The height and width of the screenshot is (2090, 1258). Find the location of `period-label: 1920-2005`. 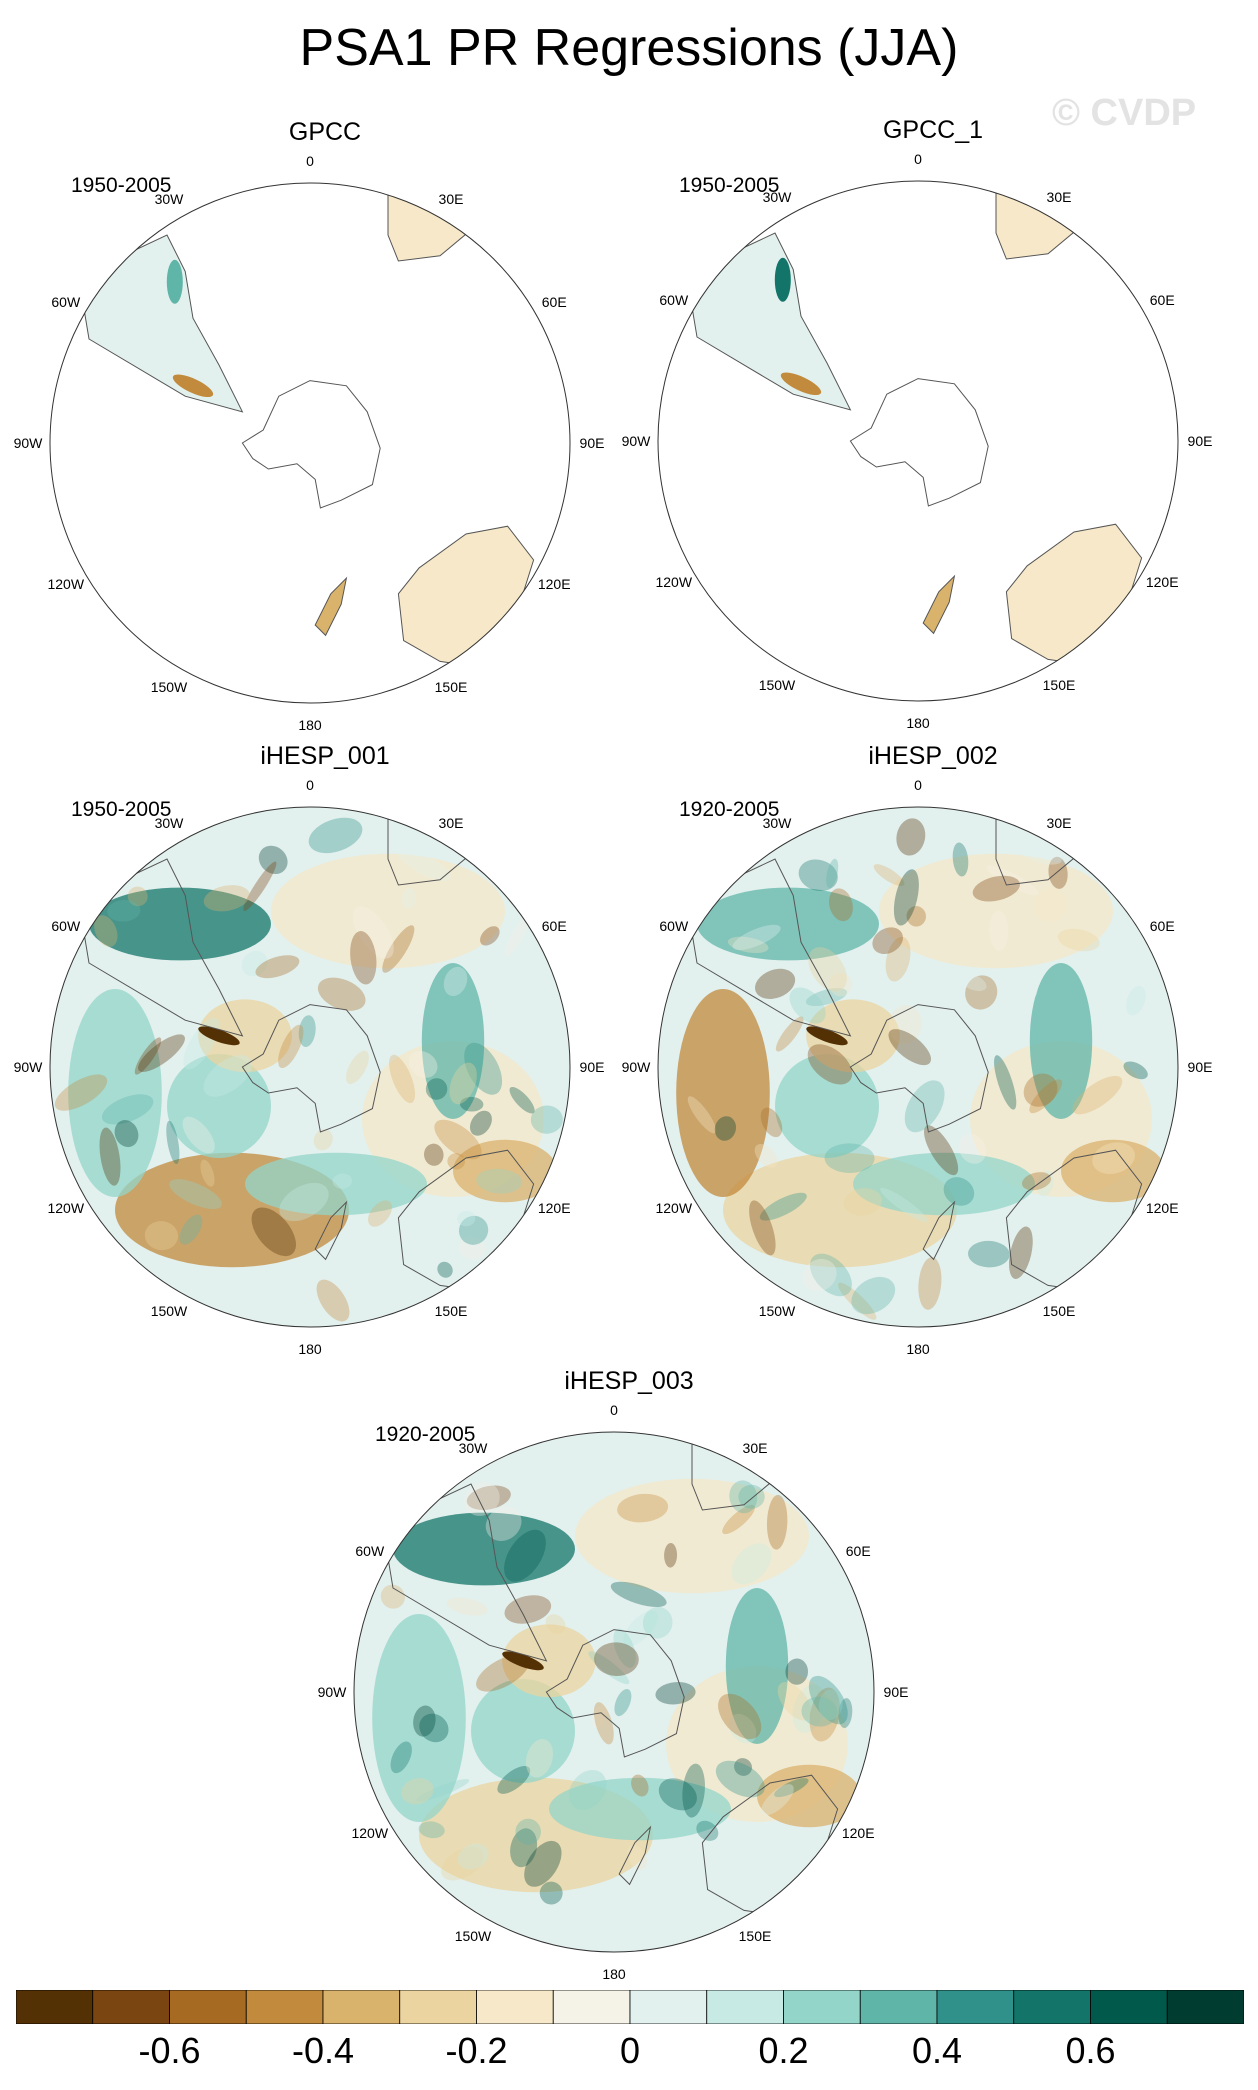

period-label: 1920-2005 is located at coordinates (729, 809).